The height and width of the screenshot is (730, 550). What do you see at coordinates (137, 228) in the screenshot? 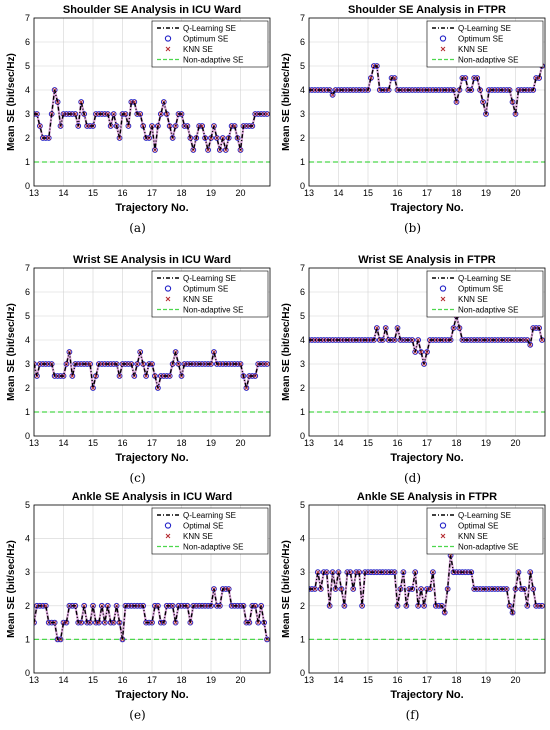
I see `caption-a: (a)` at bounding box center [137, 228].